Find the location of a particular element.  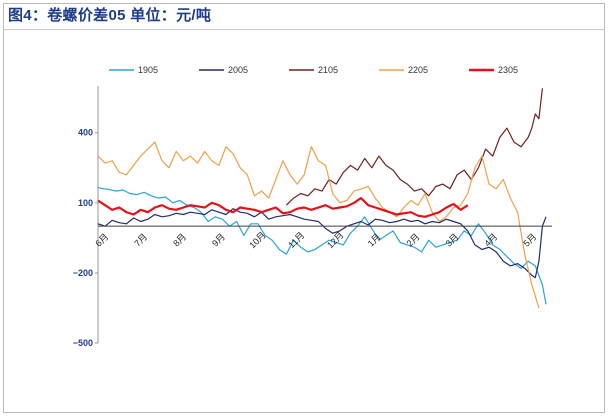

y-tick-label: 100 is located at coordinates (85, 203).